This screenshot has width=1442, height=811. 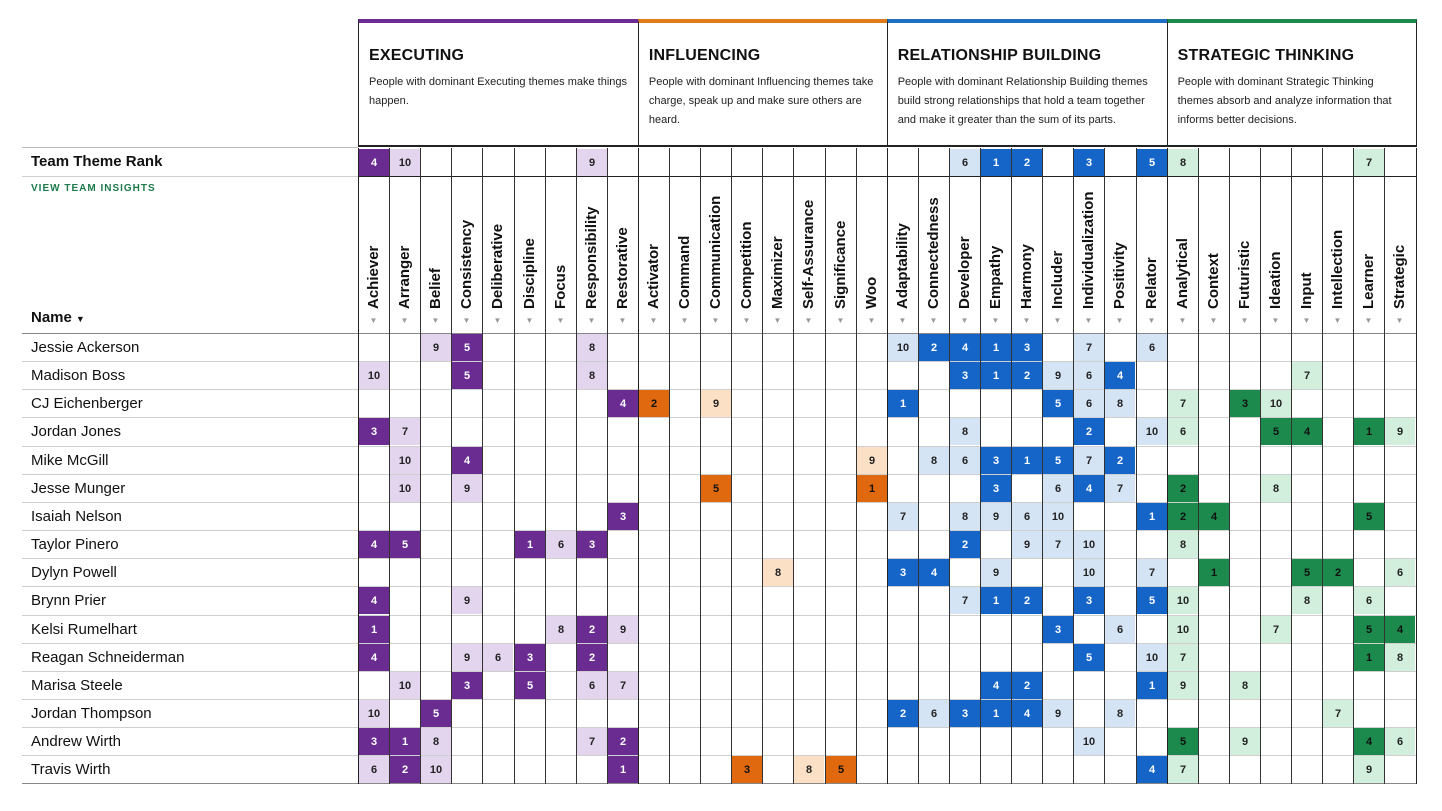 What do you see at coordinates (1026, 276) in the screenshot?
I see `theme-header-harmony: Harmony` at bounding box center [1026, 276].